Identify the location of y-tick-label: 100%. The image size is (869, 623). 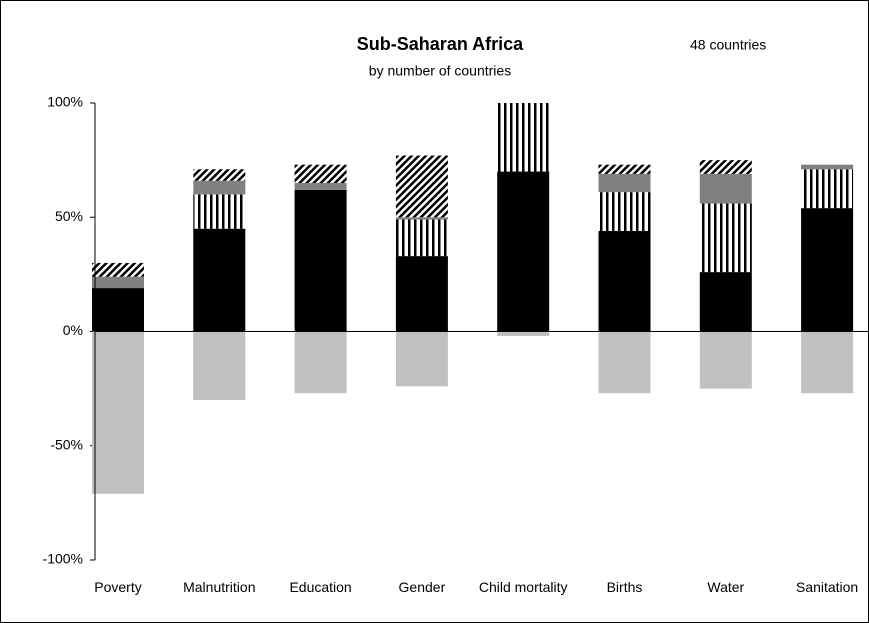
(65, 102).